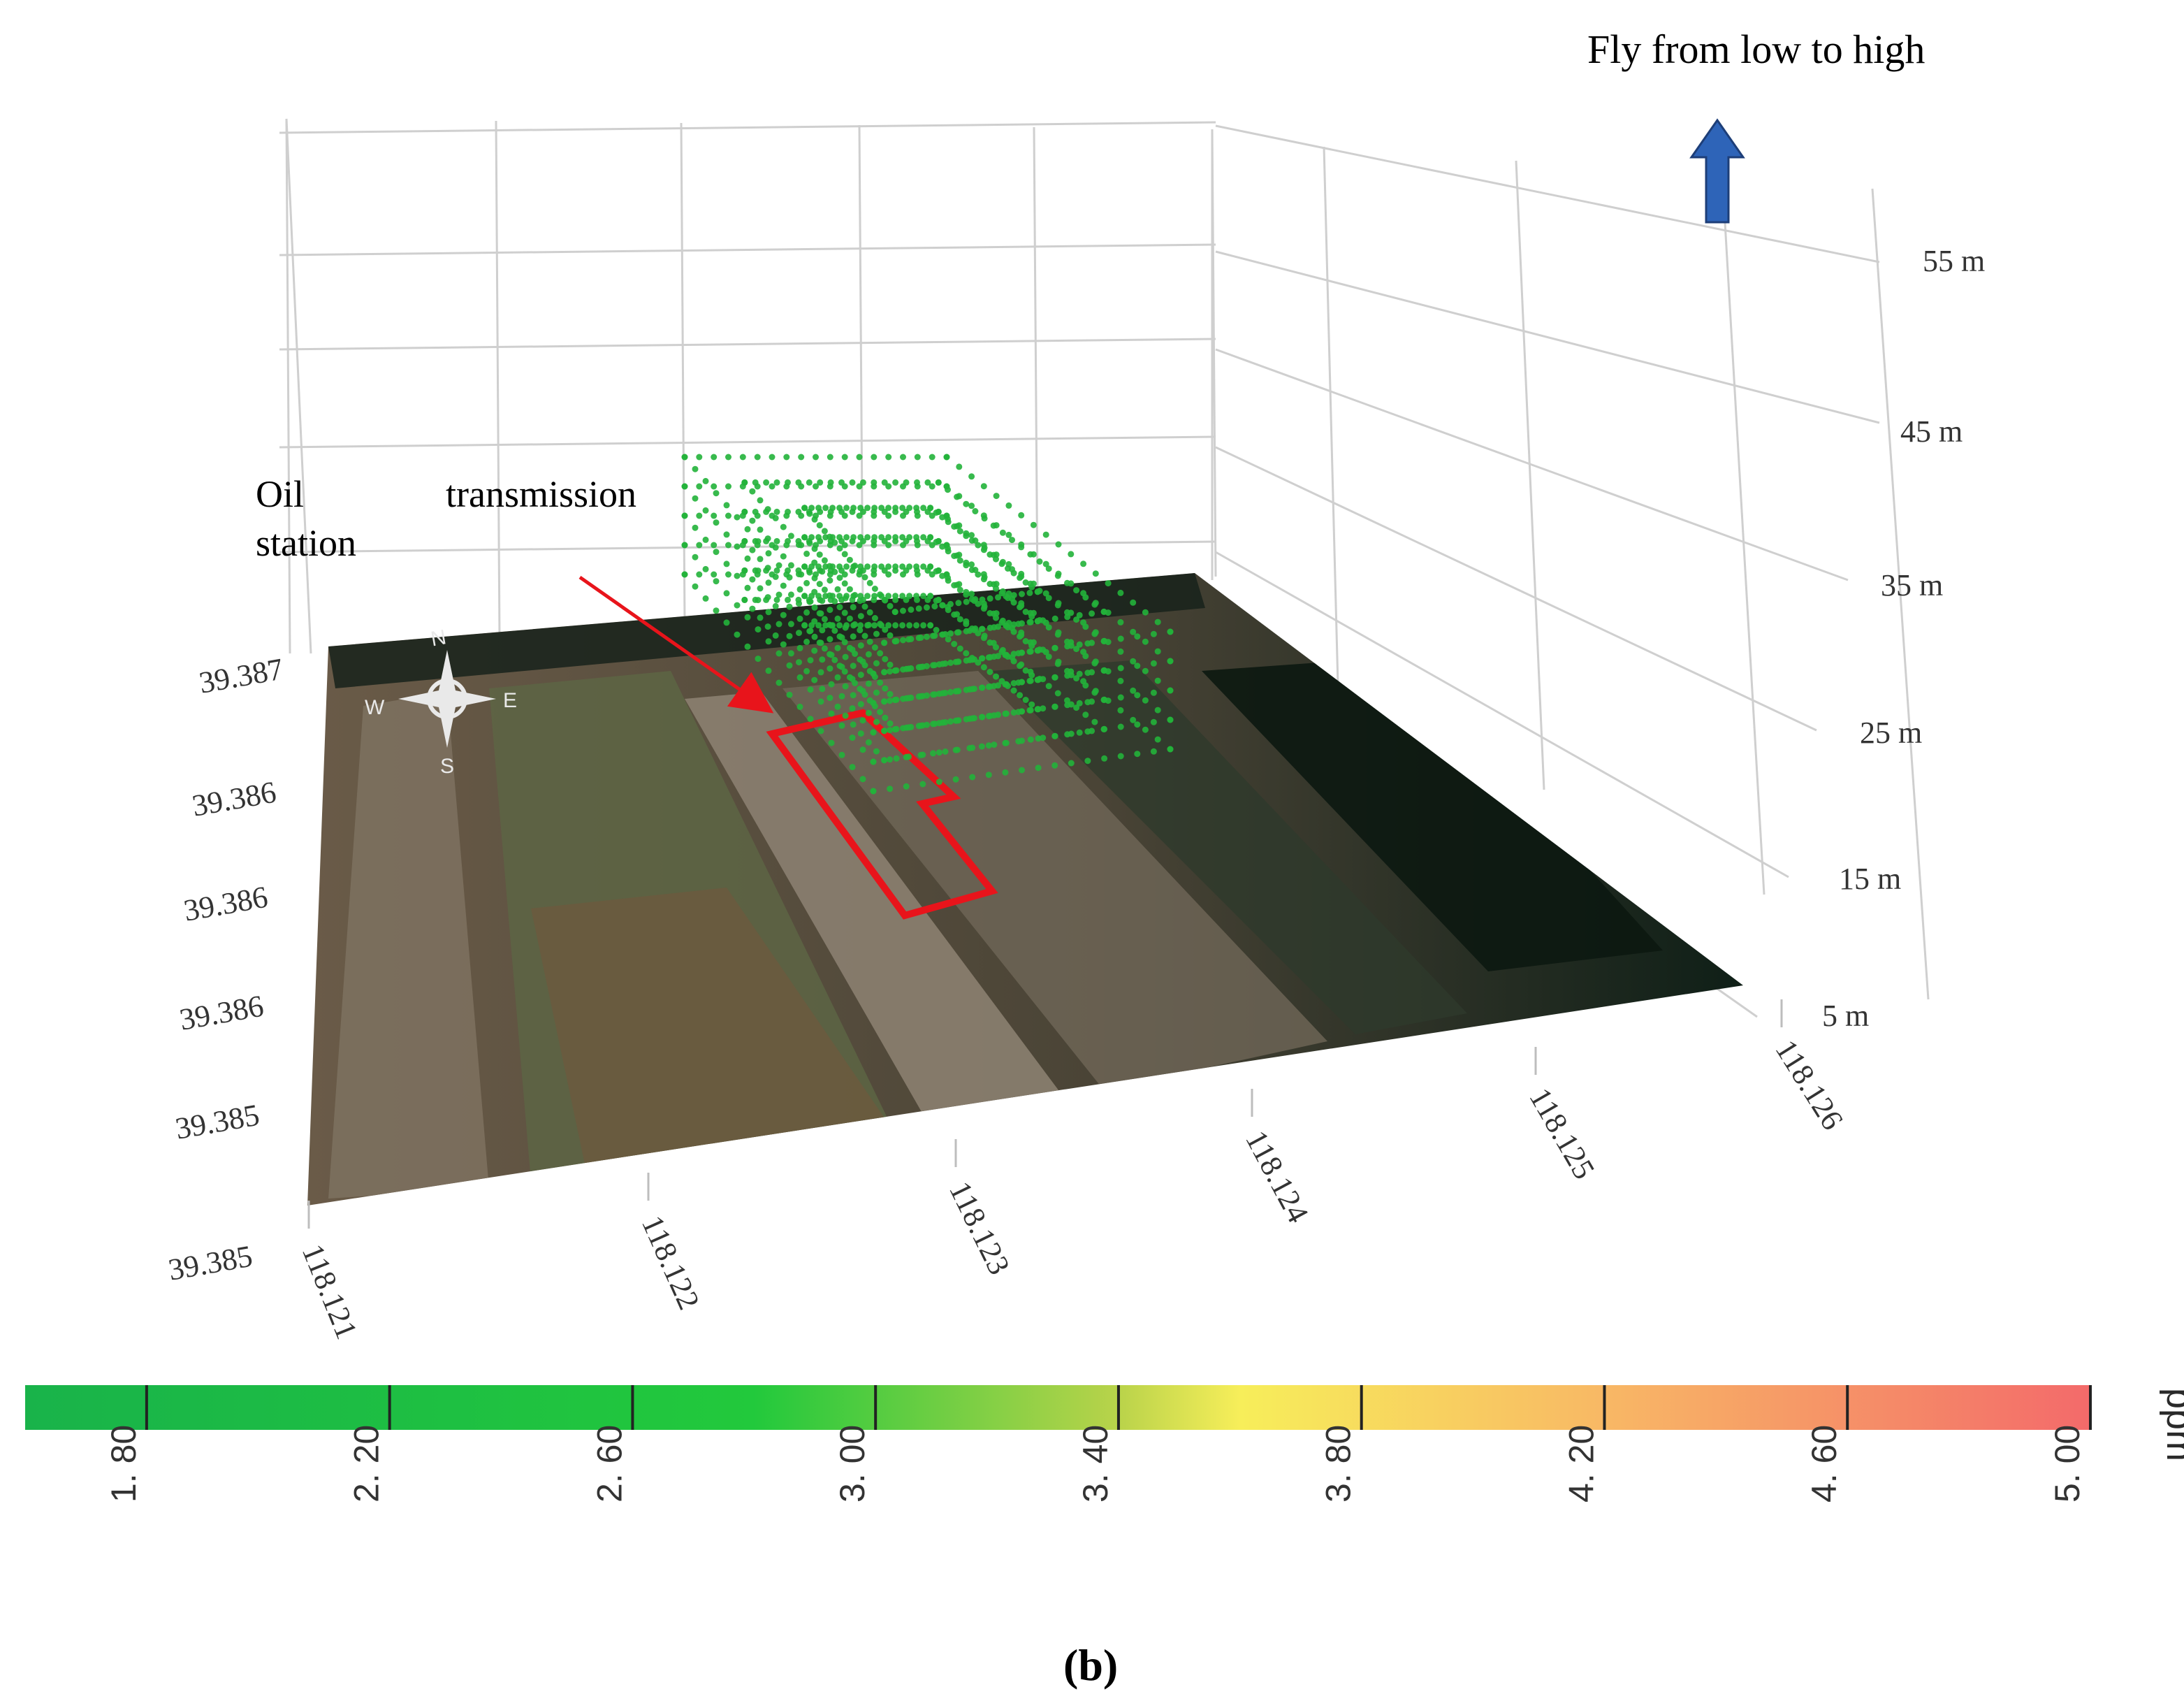 This screenshot has height=1708, width=2184. What do you see at coordinates (1824, 1464) in the screenshot?
I see `colorbar-tick-label: 4. 60` at bounding box center [1824, 1464].